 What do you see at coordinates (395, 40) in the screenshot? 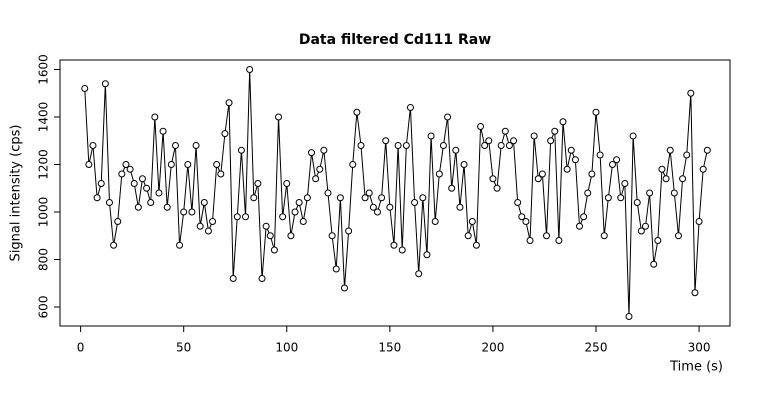
I see `chart-title: Data filtered Cd111 Raw` at bounding box center [395, 40].